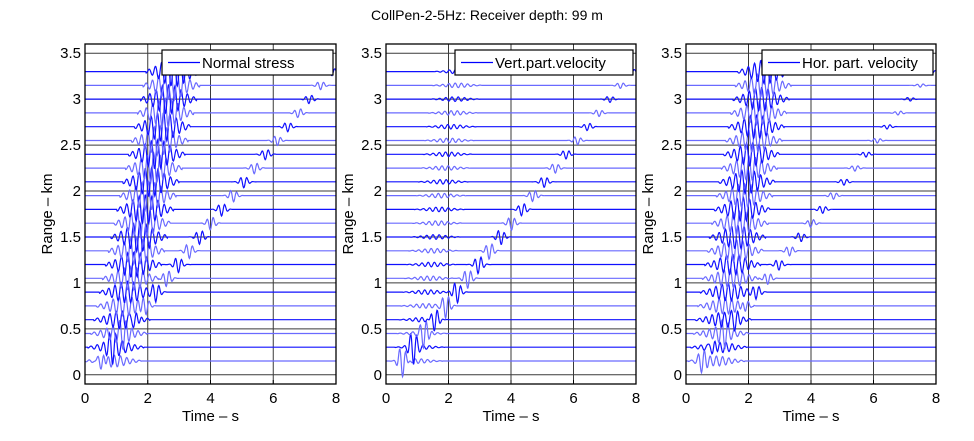  I want to click on legend: Vert.part.velocity, so click(544, 62).